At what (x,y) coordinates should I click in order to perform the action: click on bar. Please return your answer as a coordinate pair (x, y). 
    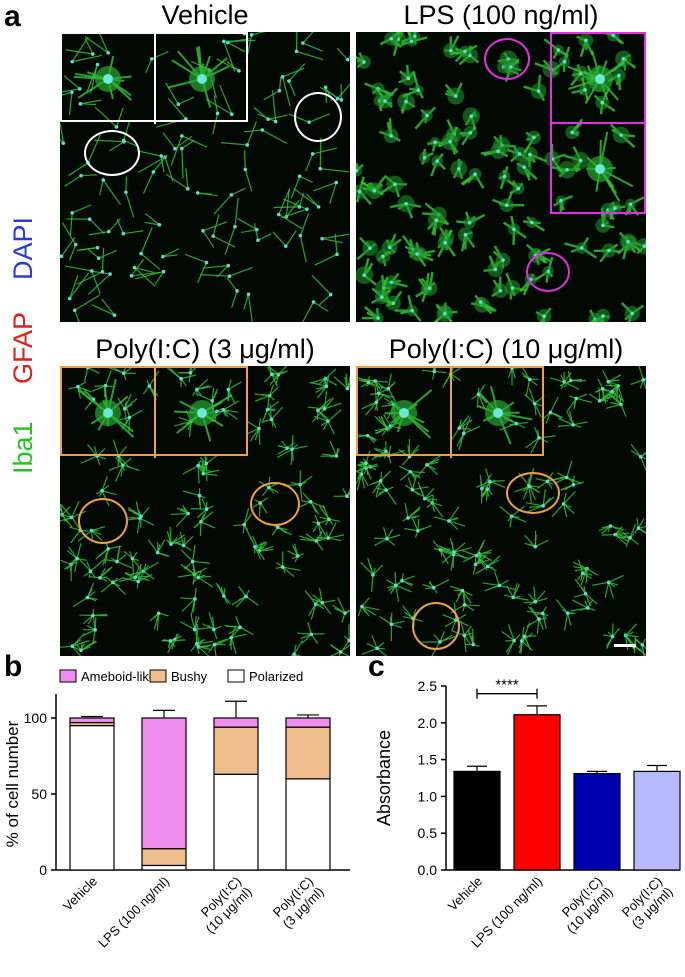
    Looking at the image, I should click on (597, 821).